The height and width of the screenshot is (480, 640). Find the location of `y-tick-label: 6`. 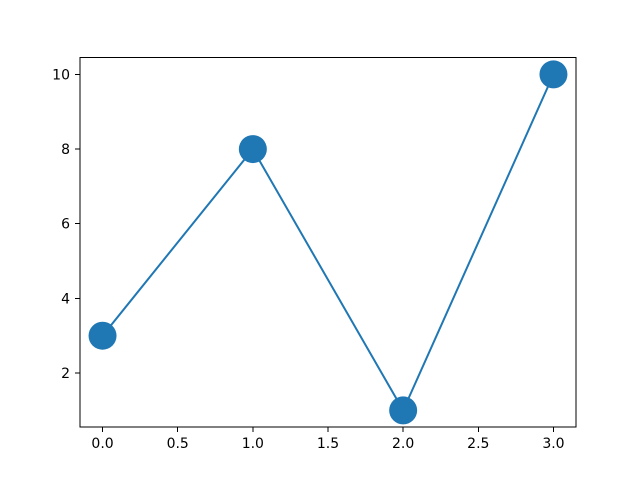

y-tick-label: 6 is located at coordinates (65, 225).